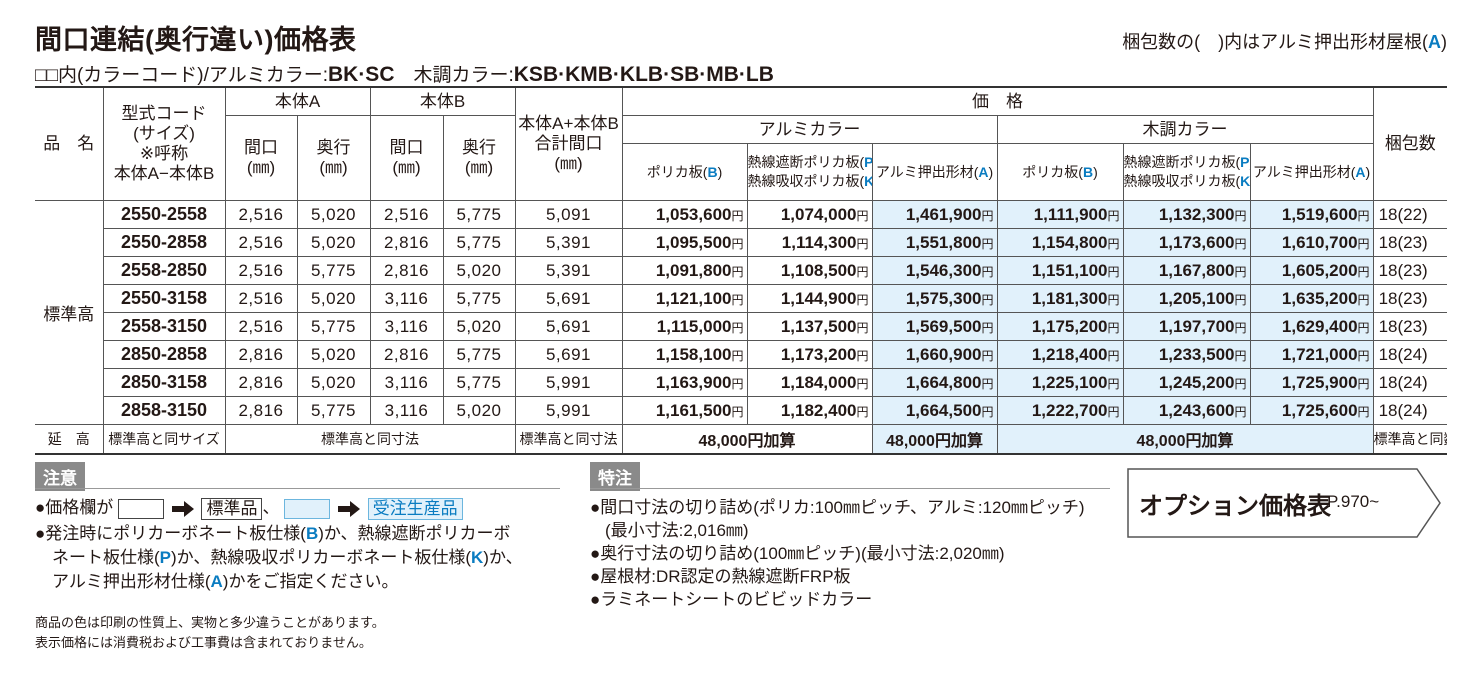 The image size is (1477, 675). I want to click on price: 1,519,600円, so click(1311, 214).